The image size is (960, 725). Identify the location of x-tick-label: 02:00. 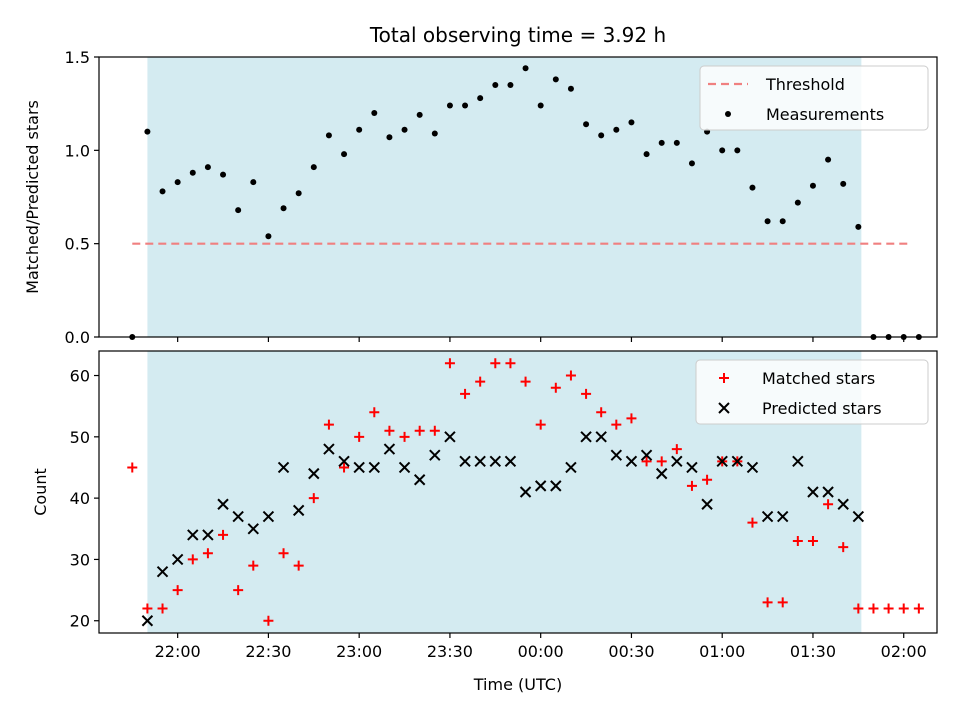
(904, 651).